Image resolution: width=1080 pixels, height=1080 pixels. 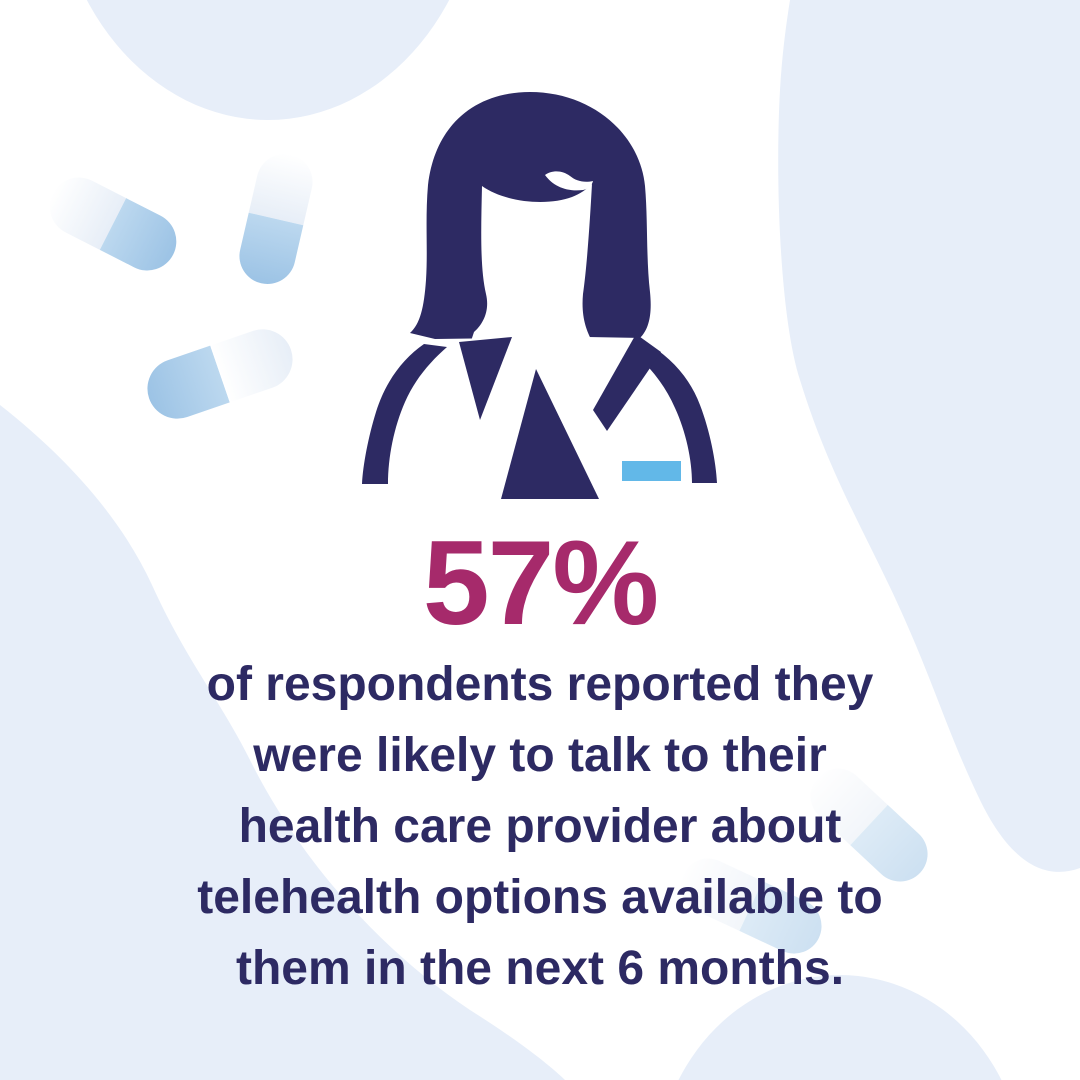 I want to click on avatar-right-lapel, so click(x=627, y=382).